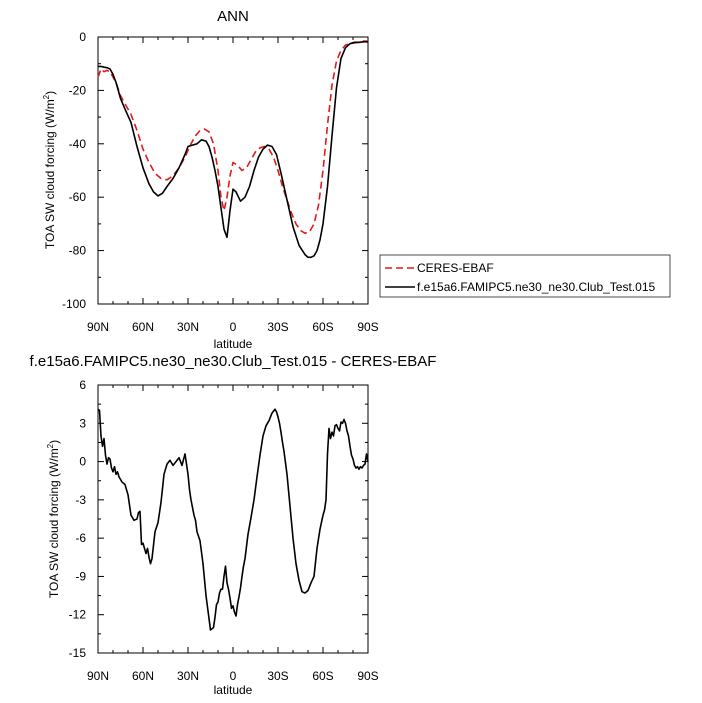 The width and height of the screenshot is (702, 703). I want to click on bottom-plot-frame, so click(233, 519).